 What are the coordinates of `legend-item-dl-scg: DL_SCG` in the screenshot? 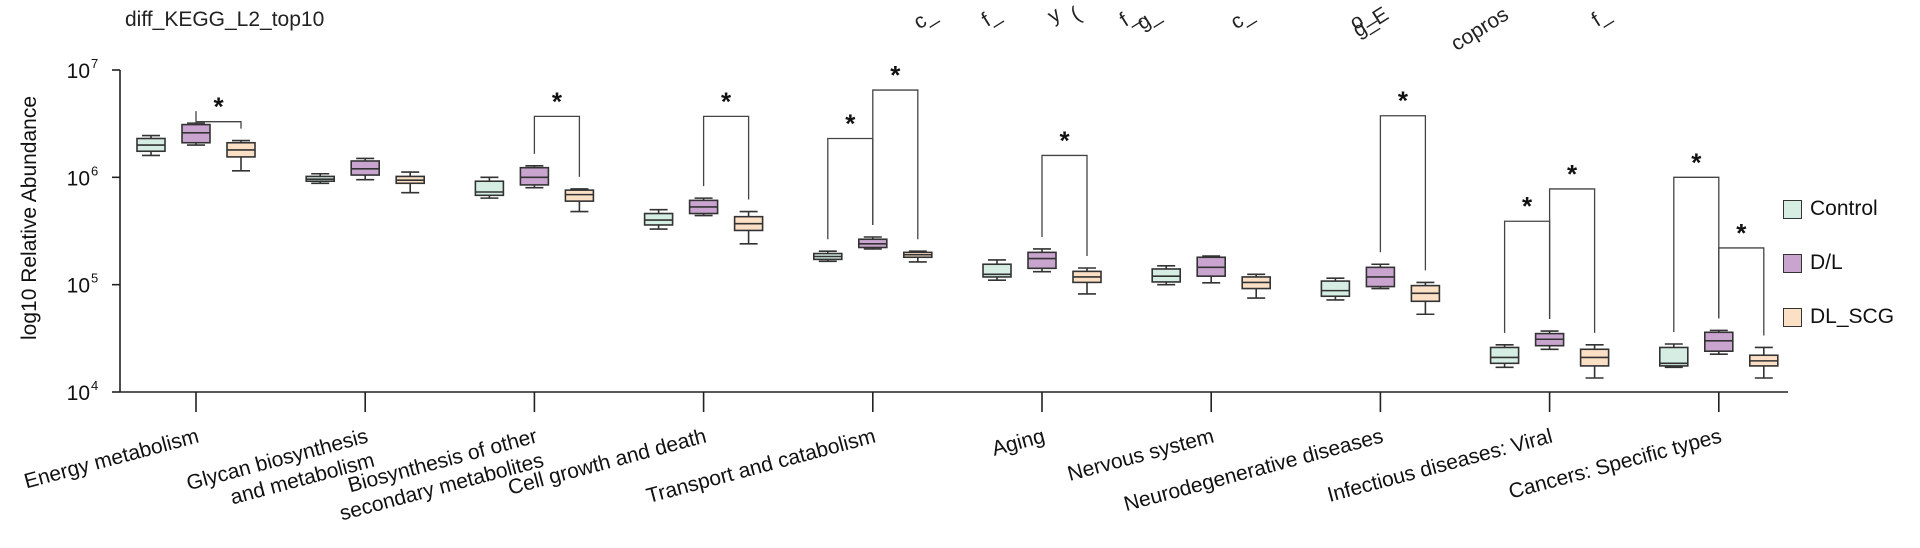 It's located at (1839, 316).